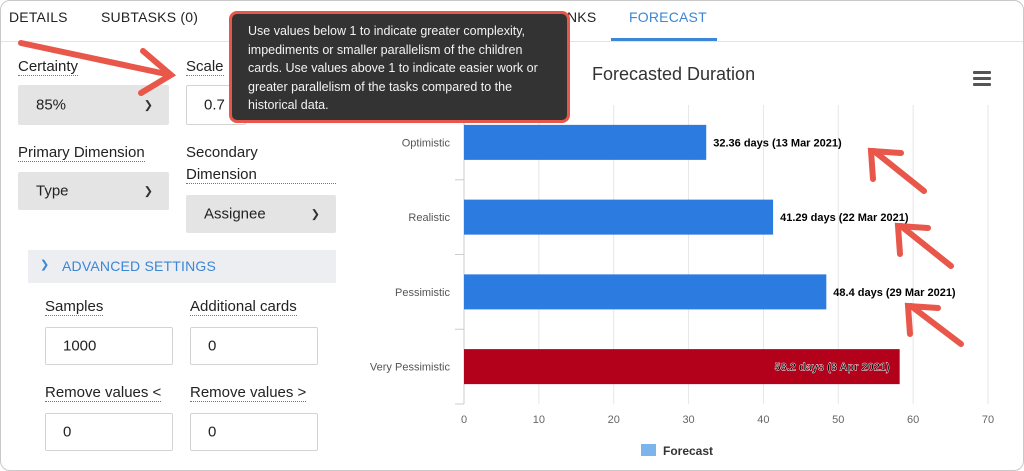  I want to click on certainty-value: 85%, so click(51, 105).